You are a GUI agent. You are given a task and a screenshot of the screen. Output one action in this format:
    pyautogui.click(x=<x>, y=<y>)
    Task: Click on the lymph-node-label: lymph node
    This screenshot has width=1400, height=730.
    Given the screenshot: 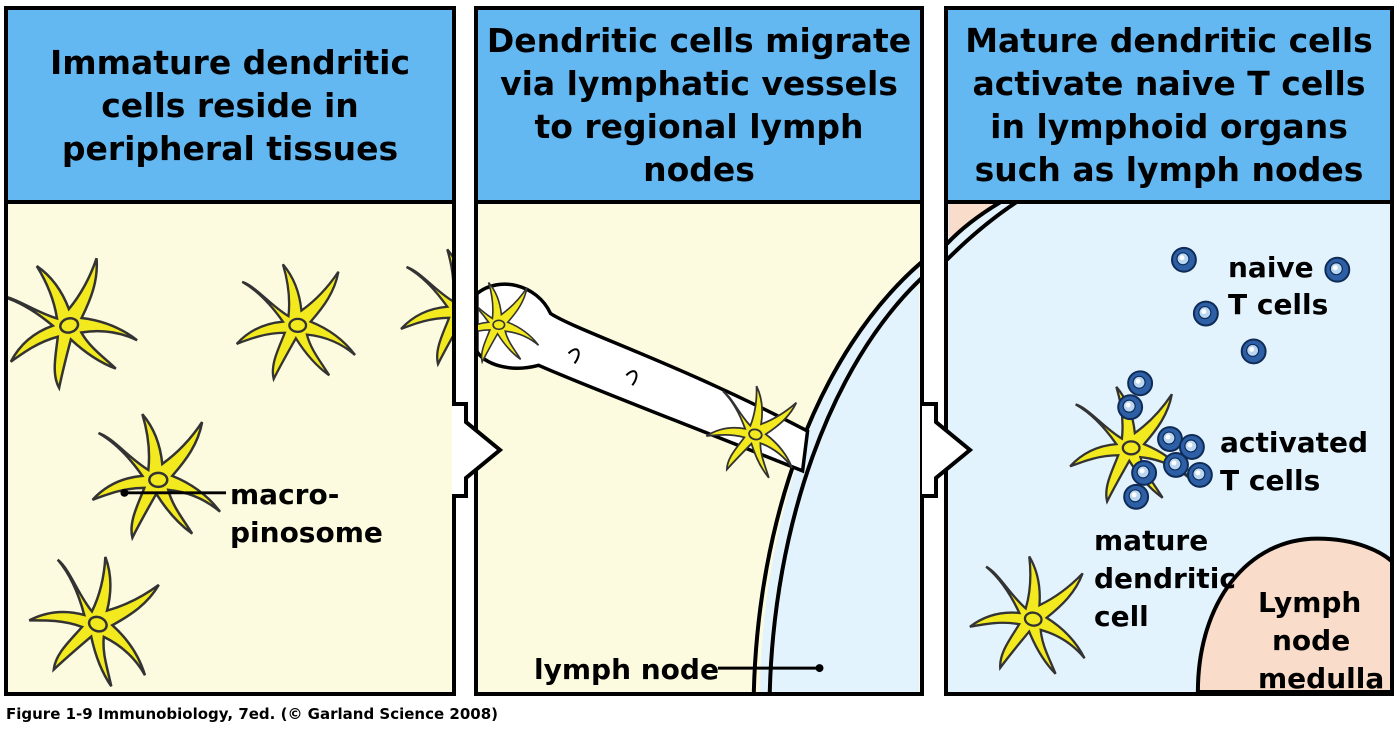 What is the action you would take?
    pyautogui.click(x=626, y=669)
    